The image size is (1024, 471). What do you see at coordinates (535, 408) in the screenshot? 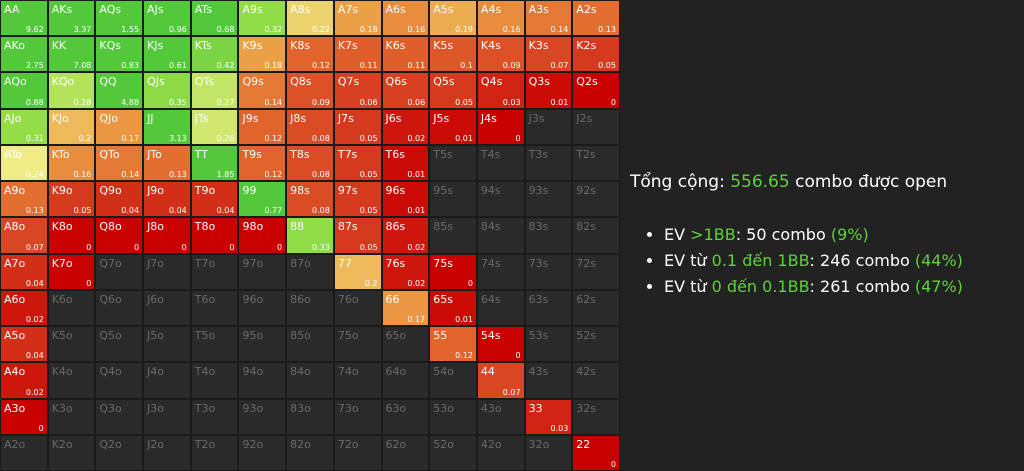
I see `hand-label: 33` at bounding box center [535, 408].